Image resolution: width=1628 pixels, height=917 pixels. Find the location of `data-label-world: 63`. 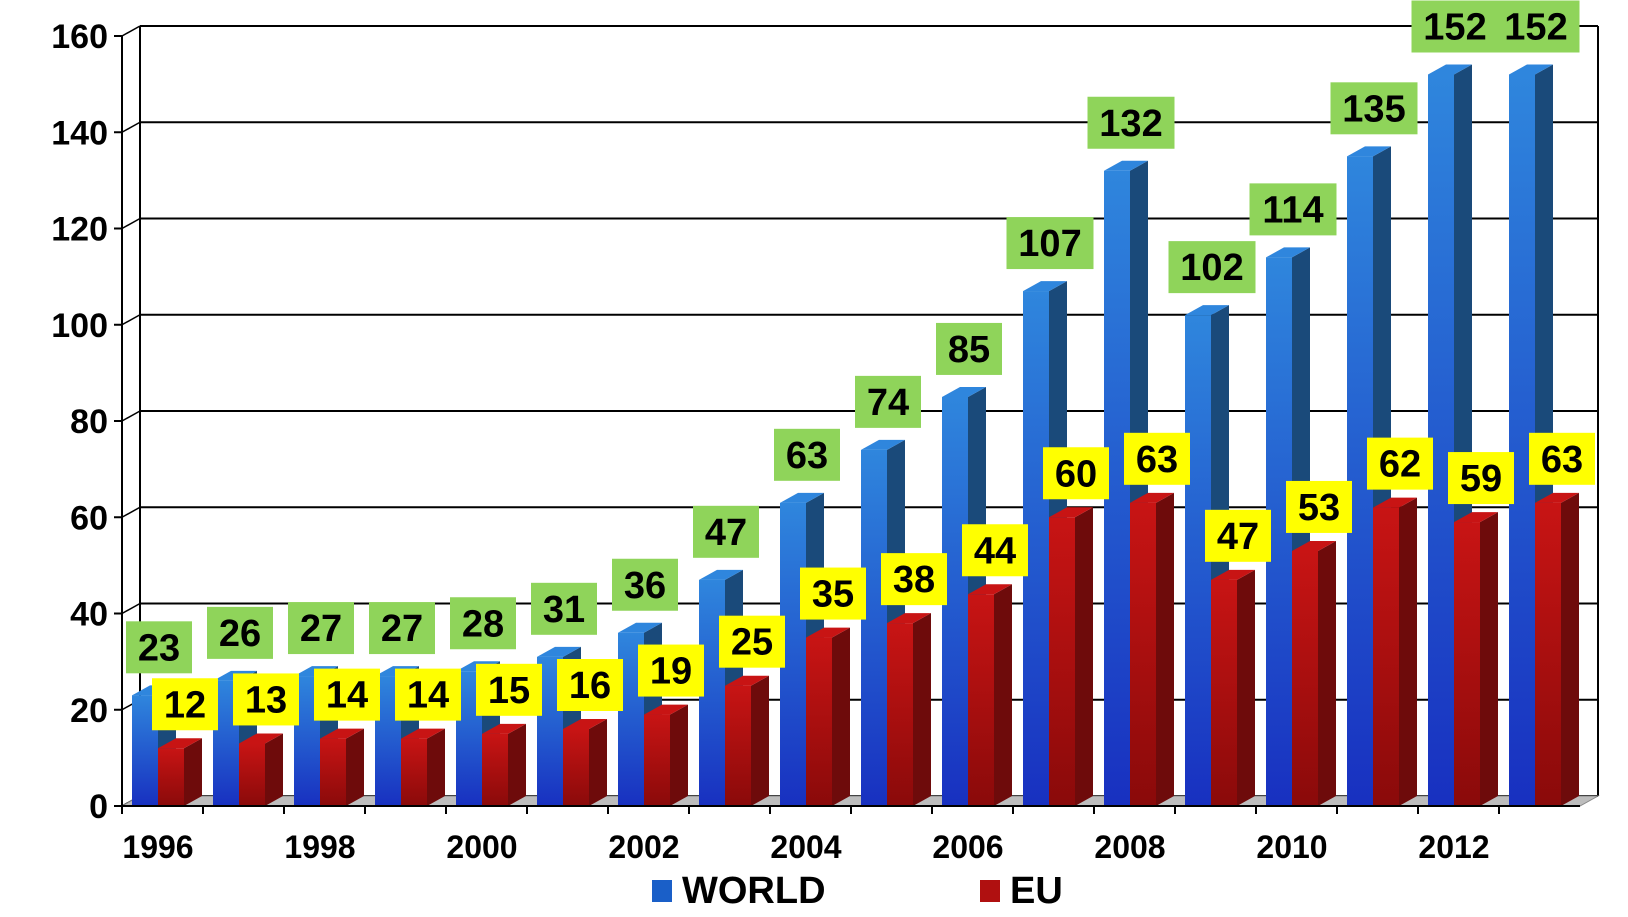

data-label-world: 63 is located at coordinates (807, 456).